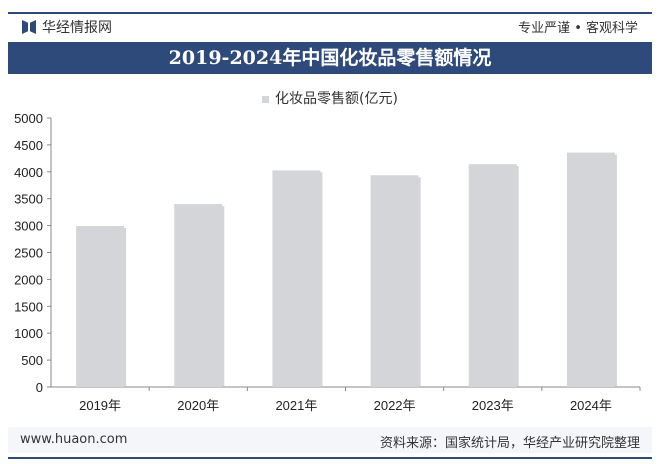 This screenshot has height=464, width=660. I want to click on x-tick-label: 2021年, so click(296, 405).